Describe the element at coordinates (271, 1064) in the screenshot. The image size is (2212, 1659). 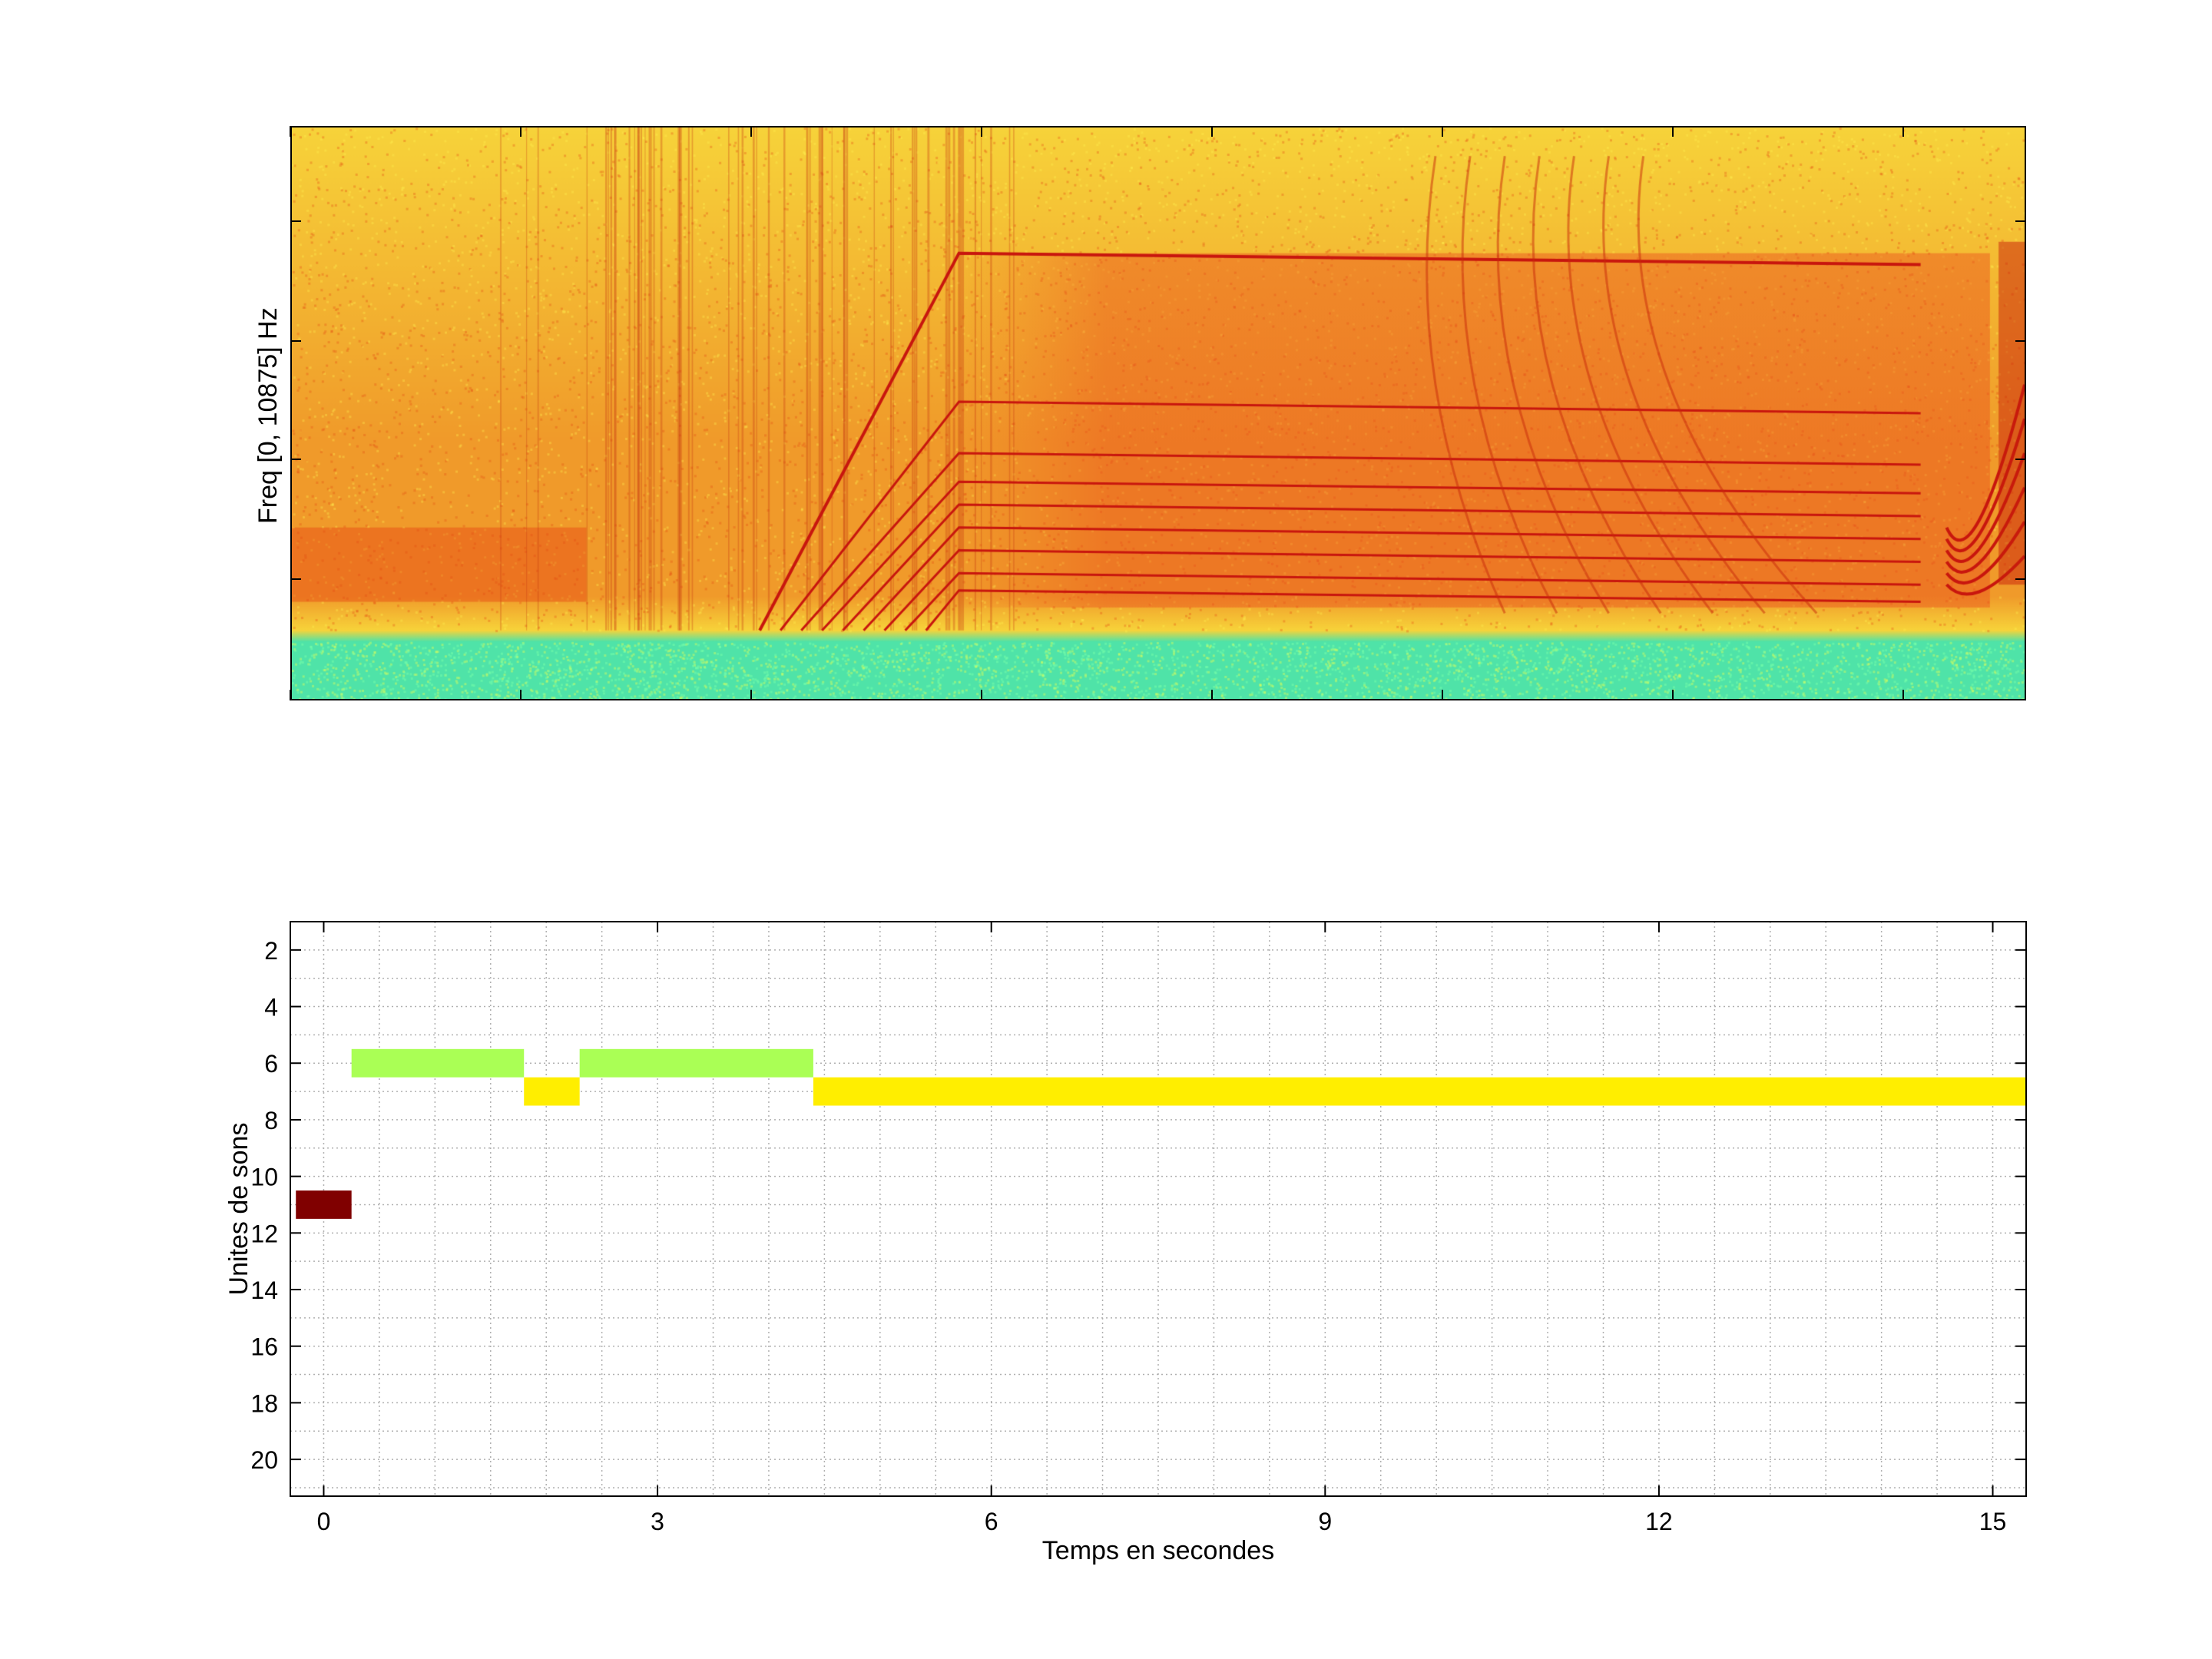
I see `timeline-y-tick-label: 6` at that location.